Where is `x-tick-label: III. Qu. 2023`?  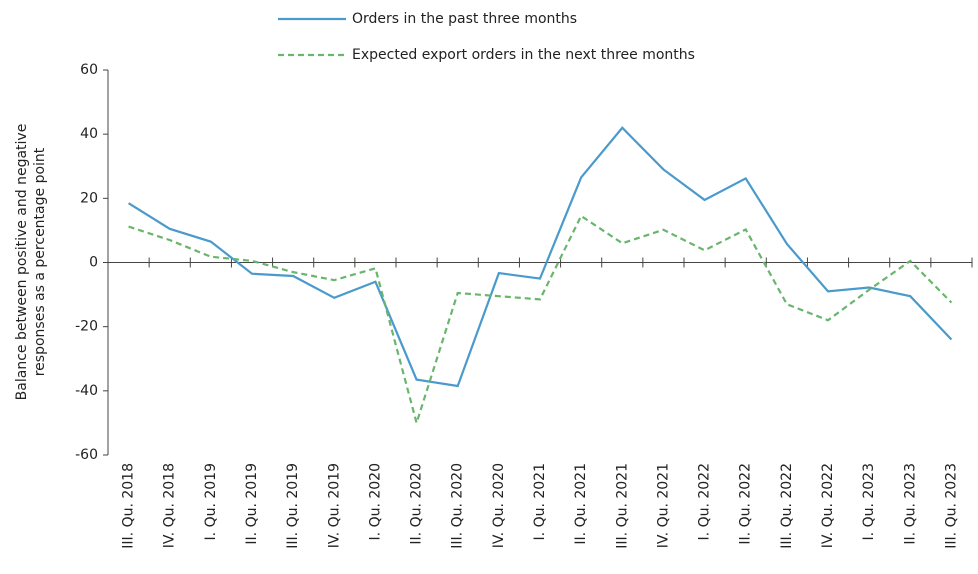 x-tick-label: III. Qu. 2023 is located at coordinates (951, 506).